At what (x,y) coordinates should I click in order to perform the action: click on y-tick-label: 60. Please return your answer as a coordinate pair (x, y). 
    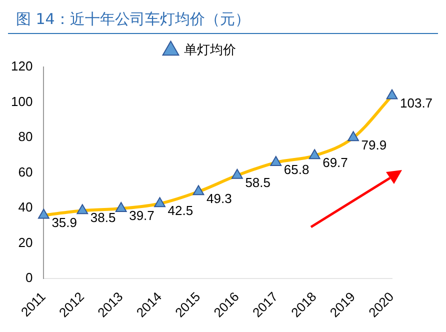
    Looking at the image, I should click on (25, 172).